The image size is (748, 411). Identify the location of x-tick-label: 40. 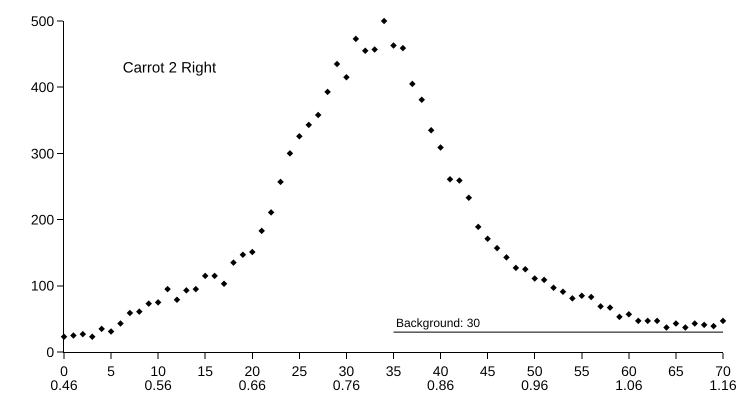
(440, 370).